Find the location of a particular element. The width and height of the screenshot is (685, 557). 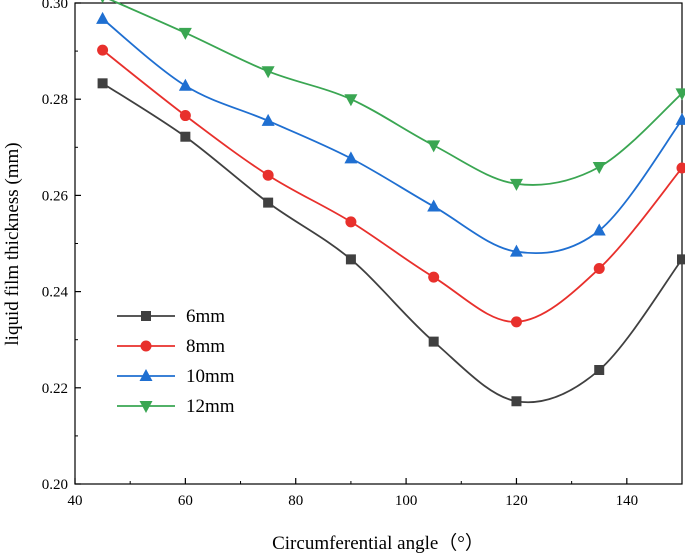

legend-label-6mm: 6mm is located at coordinates (205, 316).